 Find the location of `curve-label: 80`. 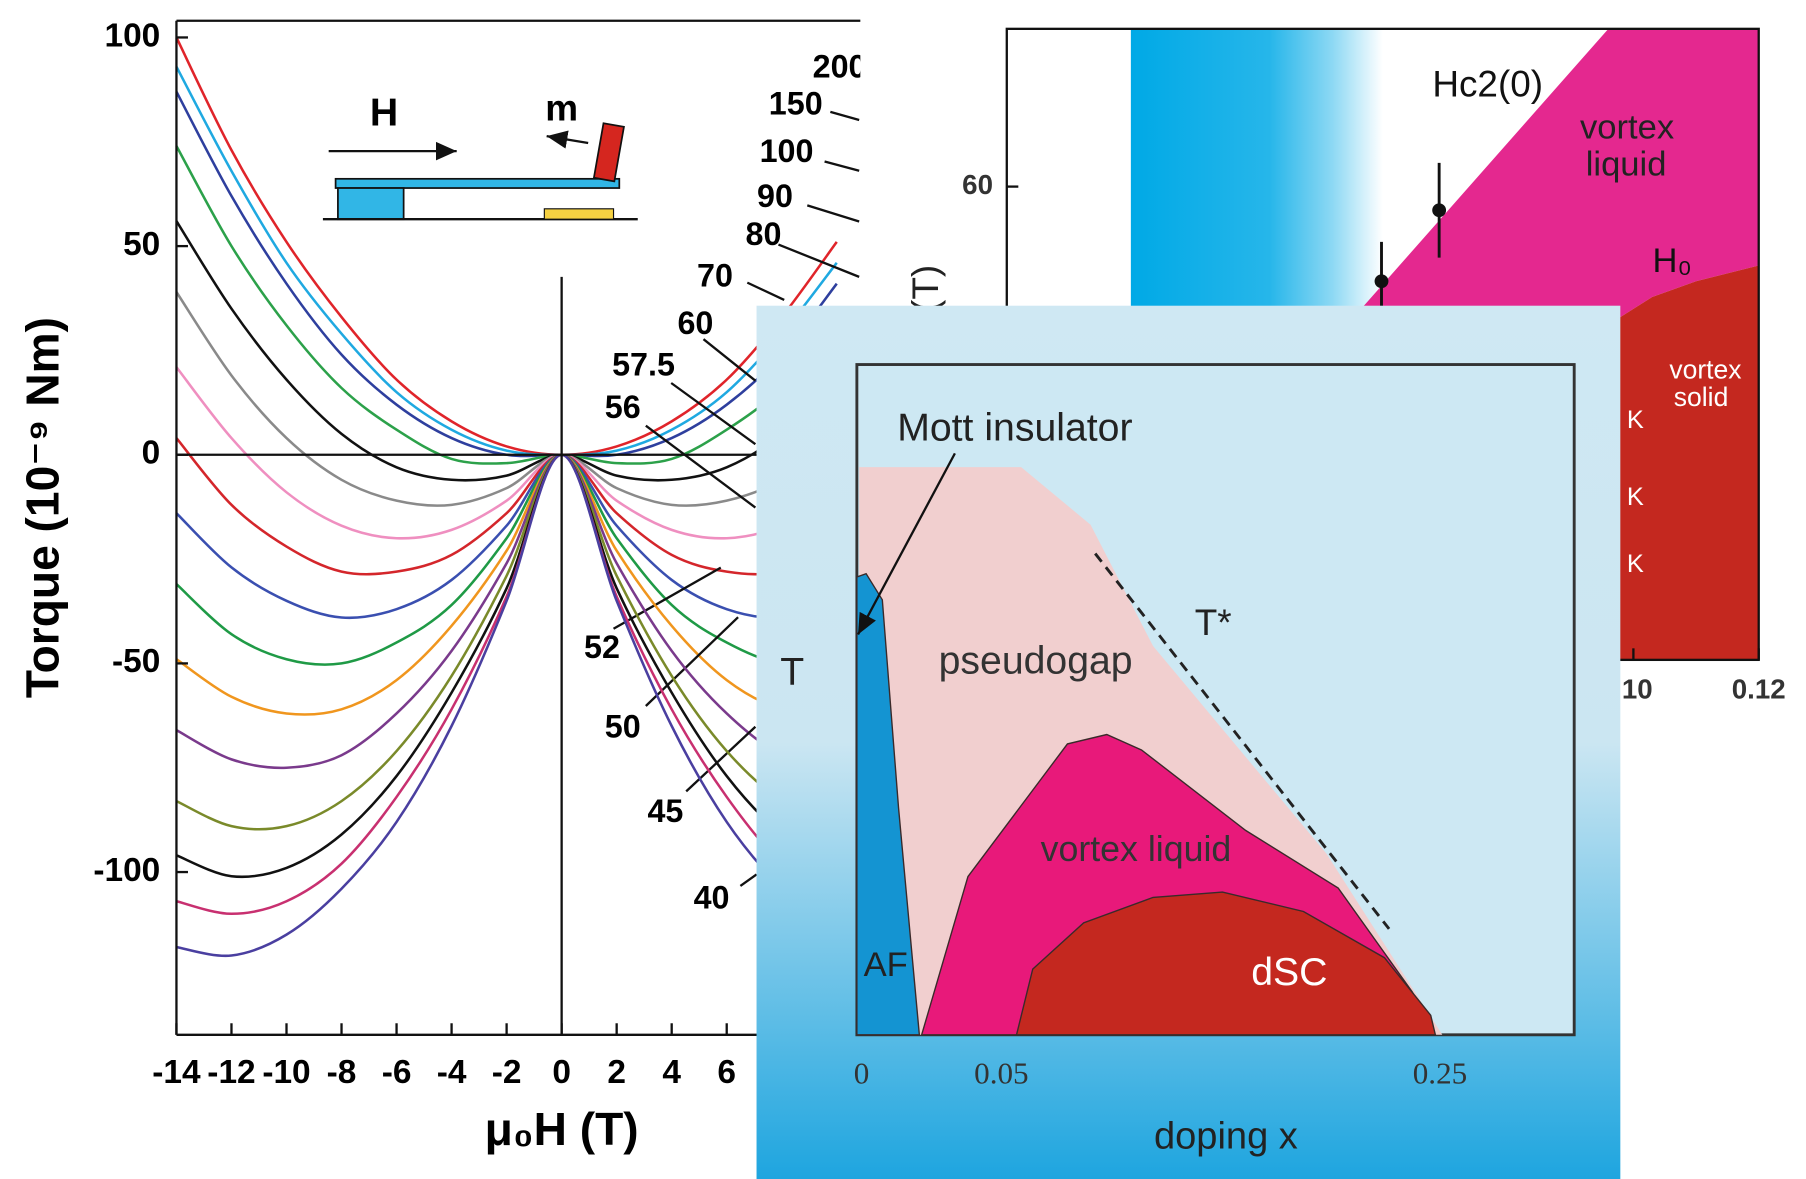

curve-label: 80 is located at coordinates (763, 234).